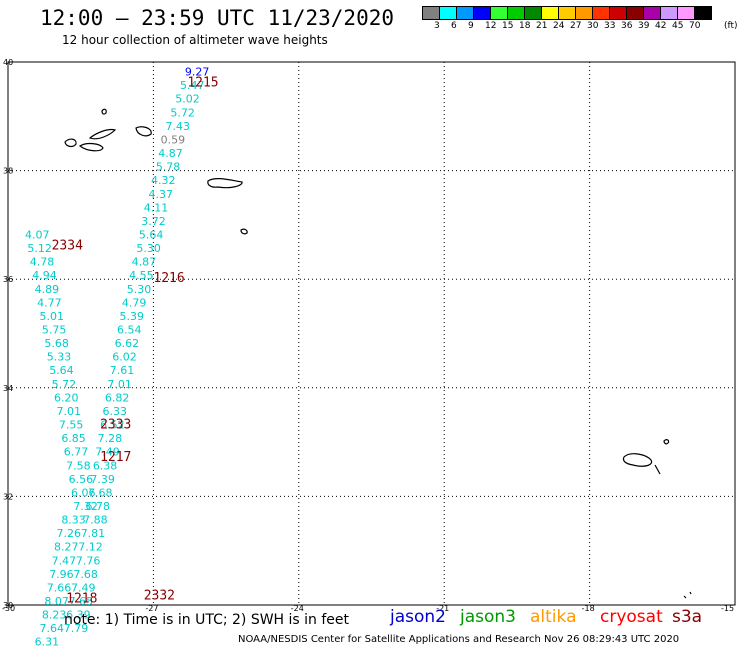 Image resolution: width=740 pixels, height=650 pixels. I want to click on wave-height-value: 4.87, so click(170, 153).